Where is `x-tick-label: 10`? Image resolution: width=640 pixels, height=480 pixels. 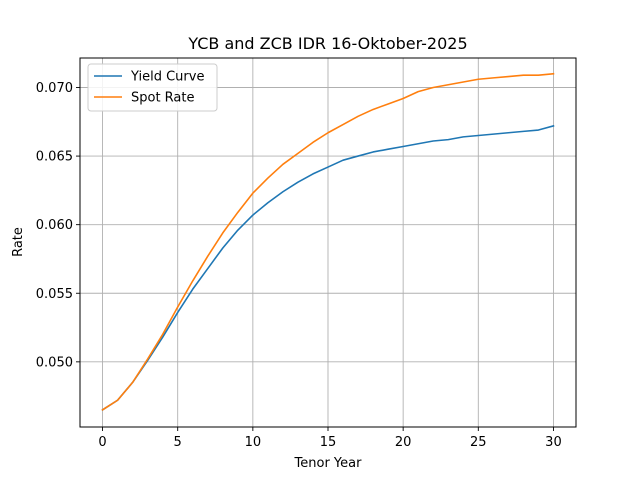
x-tick-label: 10 is located at coordinates (253, 442).